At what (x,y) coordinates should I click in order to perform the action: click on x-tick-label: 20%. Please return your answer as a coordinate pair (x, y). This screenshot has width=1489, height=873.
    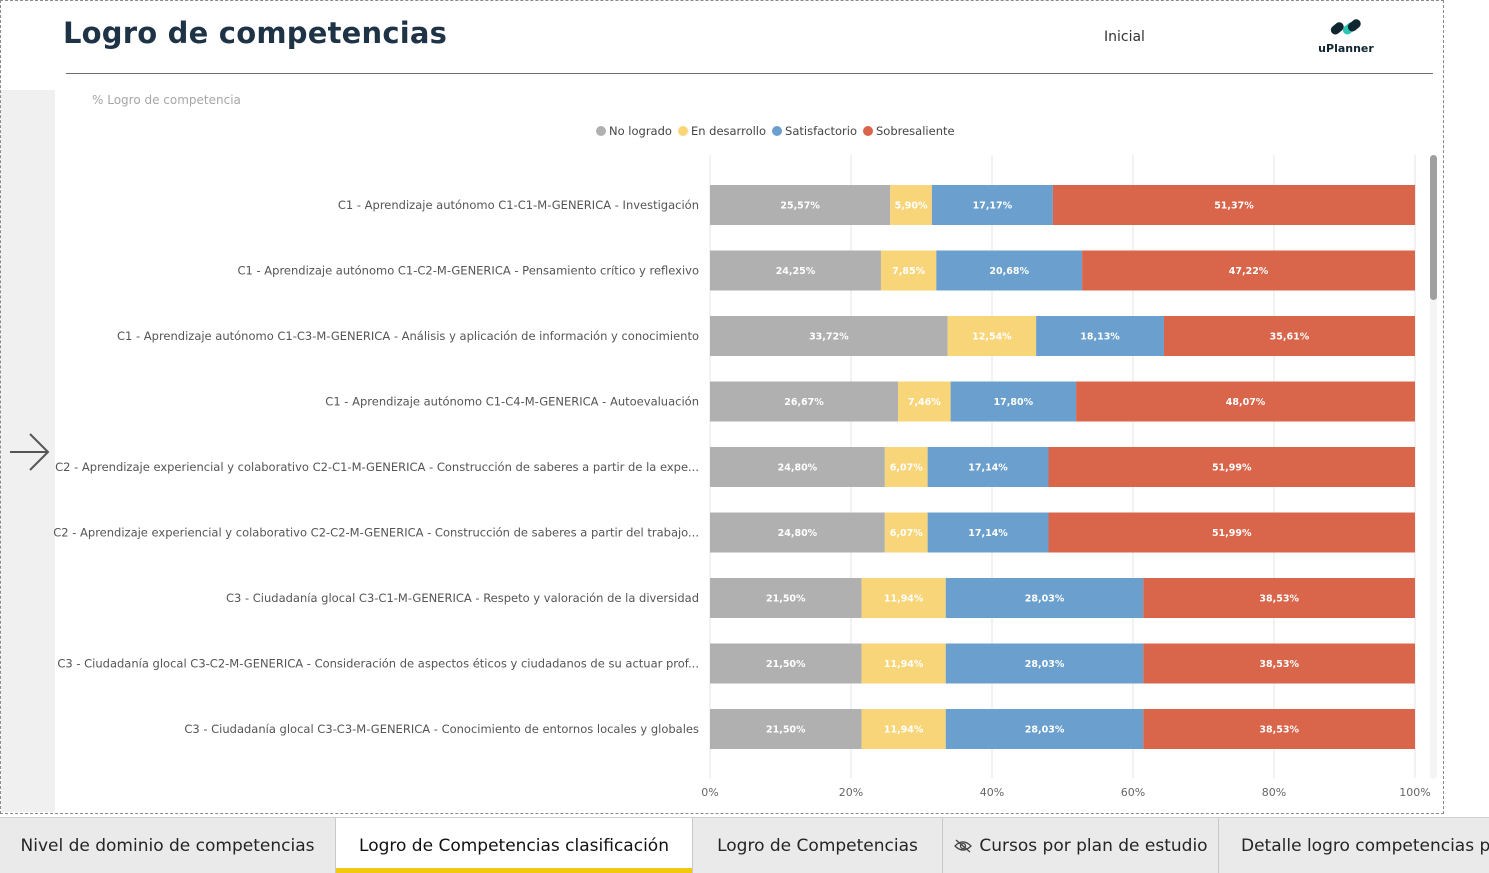
    Looking at the image, I should click on (851, 792).